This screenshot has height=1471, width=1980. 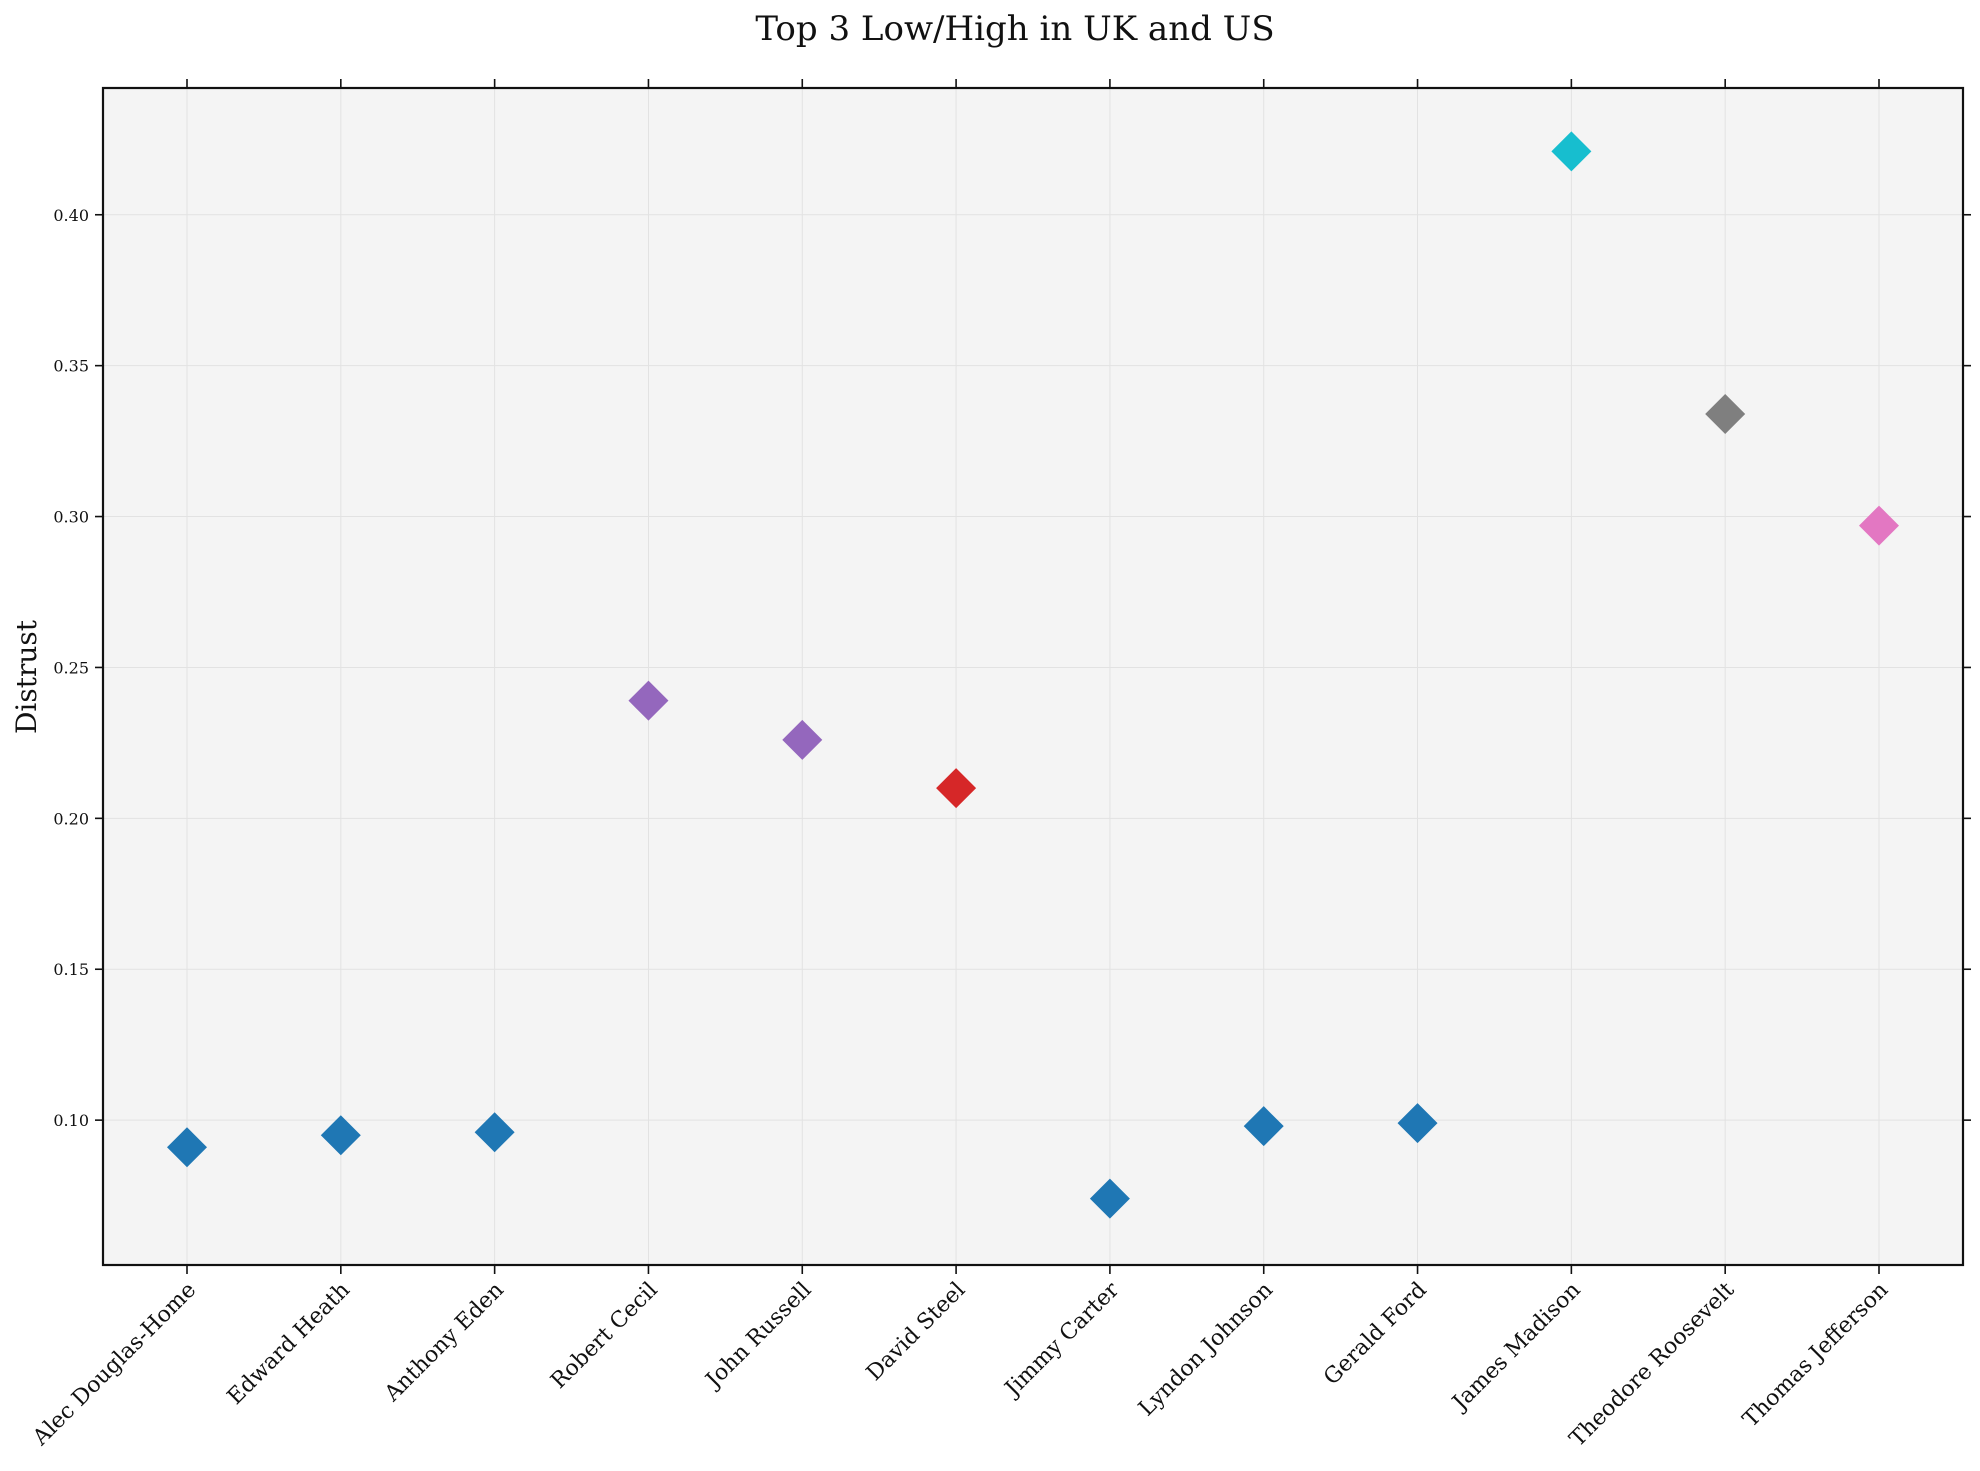 What do you see at coordinates (71, 215) in the screenshot?
I see `y-tick-label: 0.40` at bounding box center [71, 215].